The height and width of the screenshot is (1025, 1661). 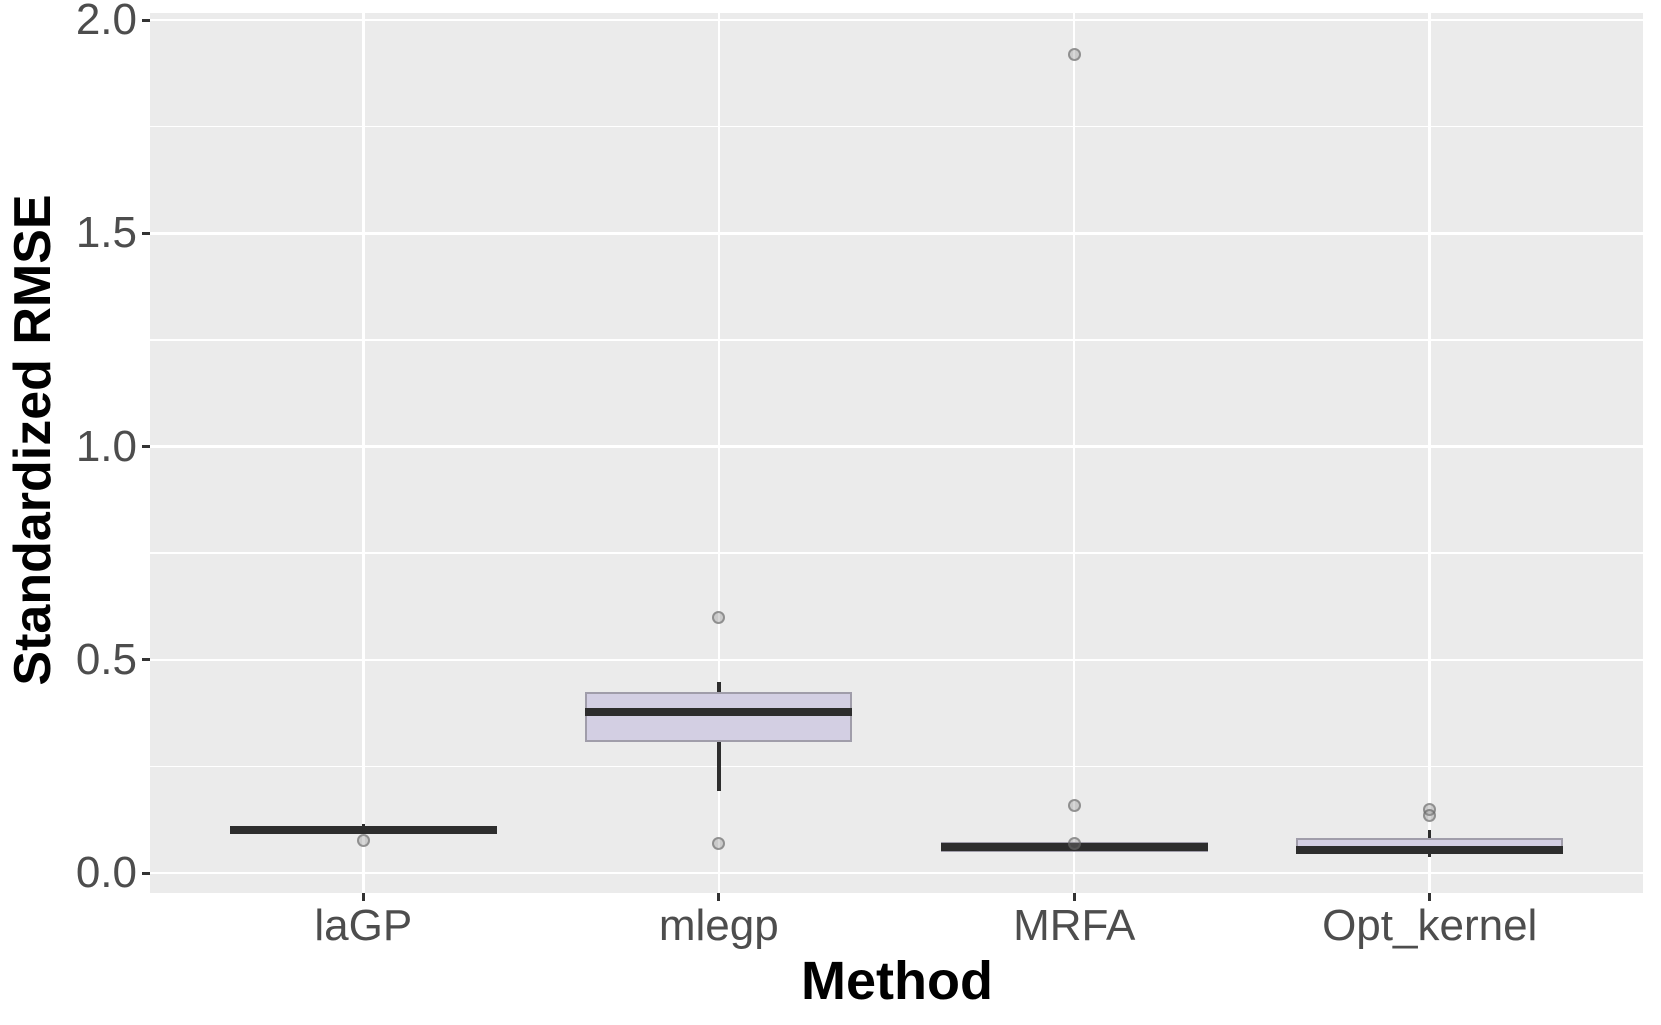 What do you see at coordinates (897, 981) in the screenshot?
I see `x-axis-title: Method` at bounding box center [897, 981].